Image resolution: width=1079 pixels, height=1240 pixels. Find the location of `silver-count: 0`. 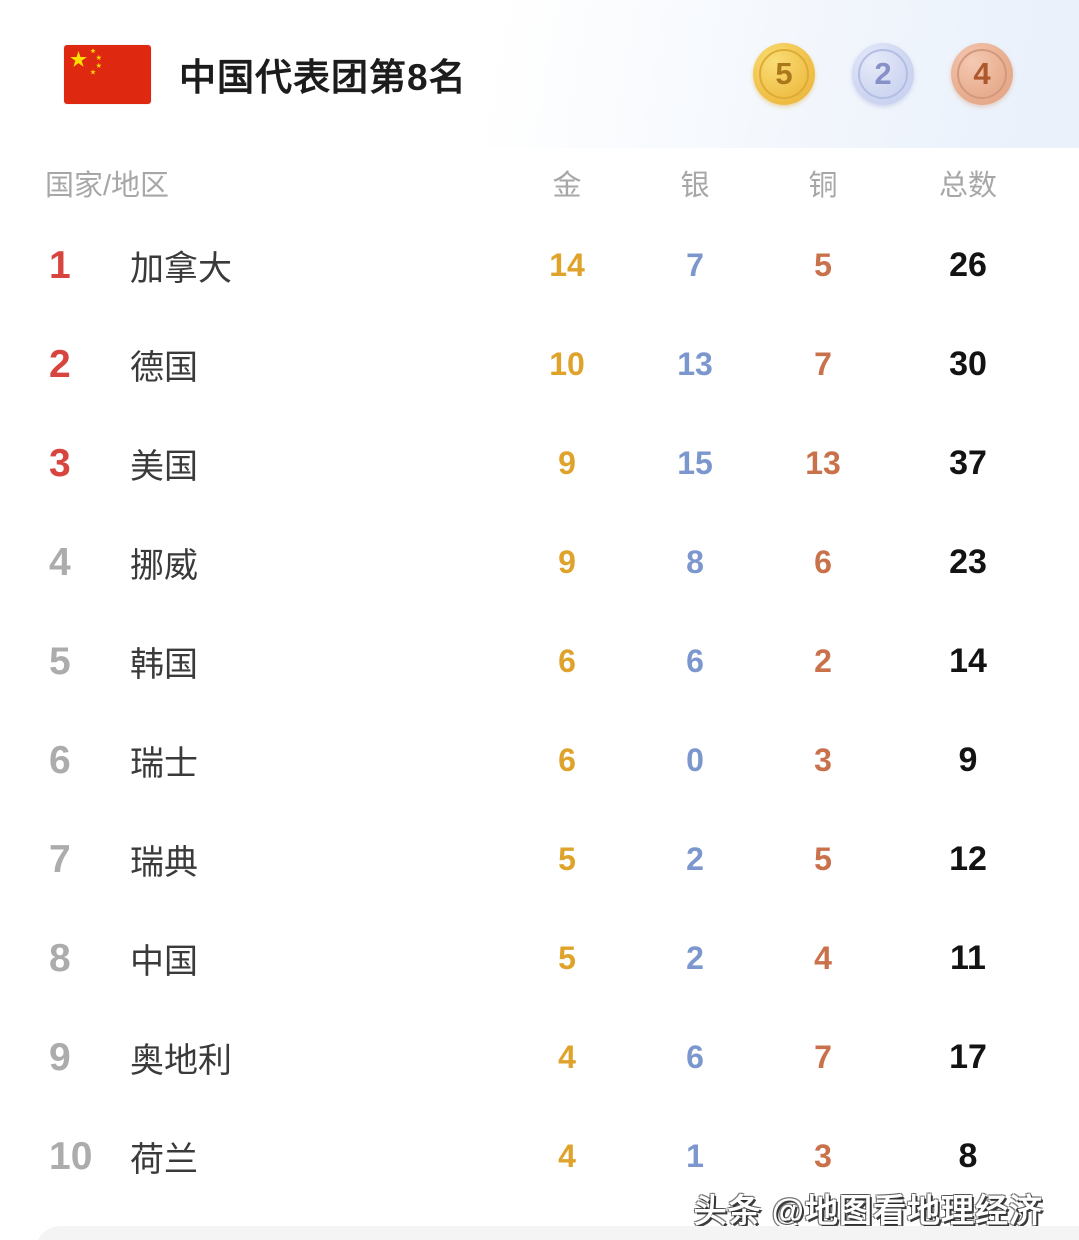

silver-count: 0 is located at coordinates (695, 760).